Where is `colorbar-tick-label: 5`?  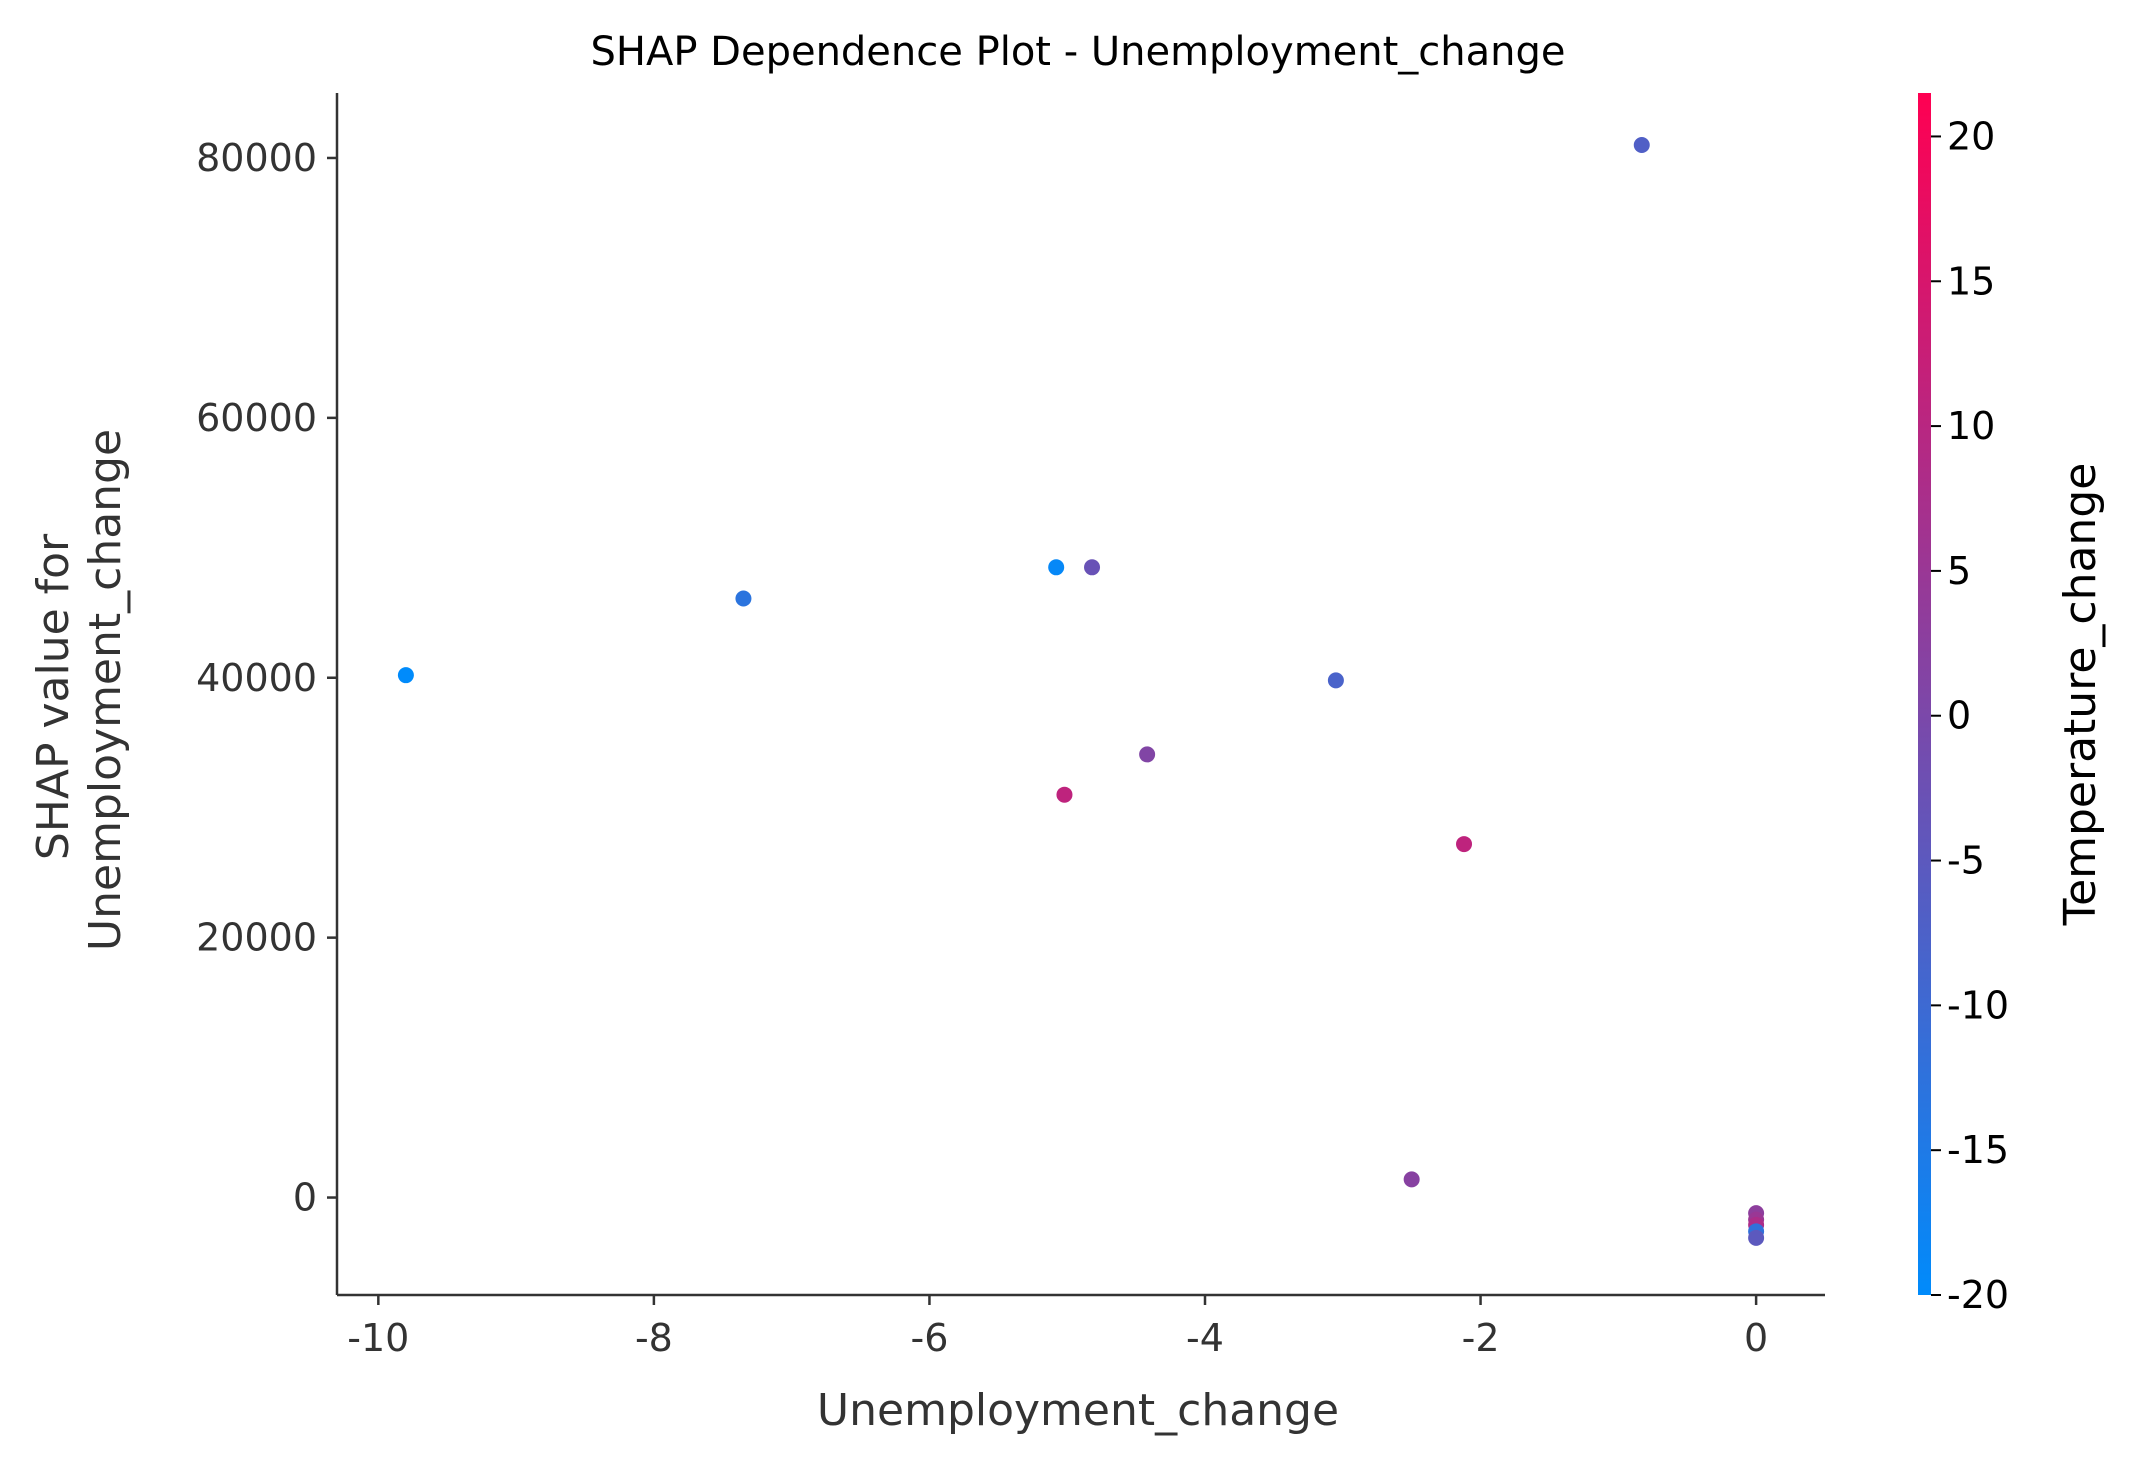 colorbar-tick-label: 5 is located at coordinates (1959, 571).